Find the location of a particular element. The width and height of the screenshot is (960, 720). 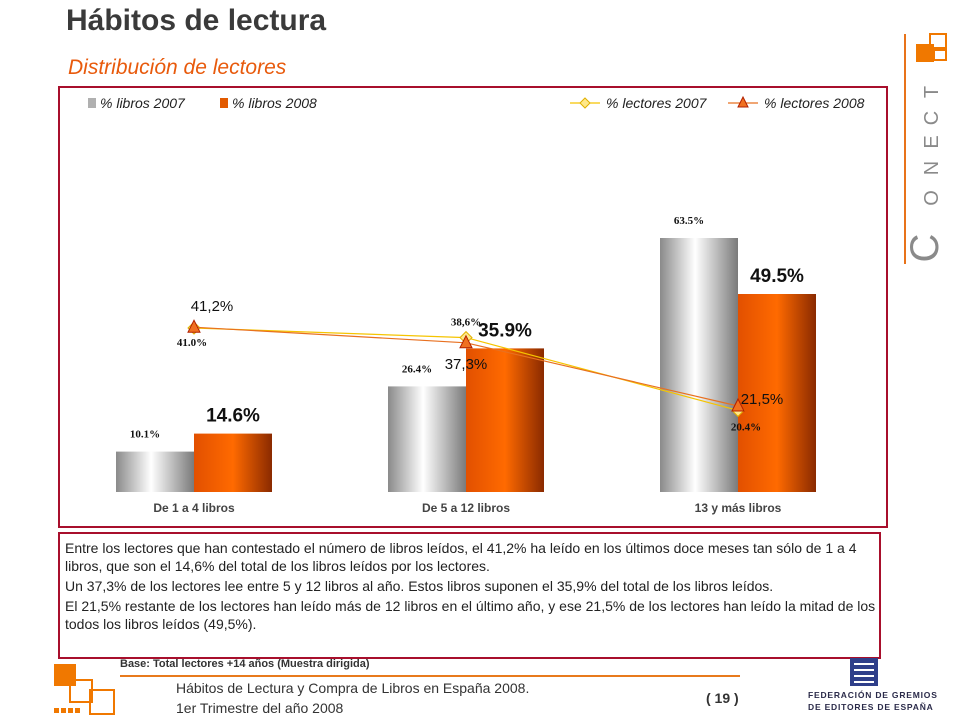

legend-label: % lectores 2007 is located at coordinates (657, 103).